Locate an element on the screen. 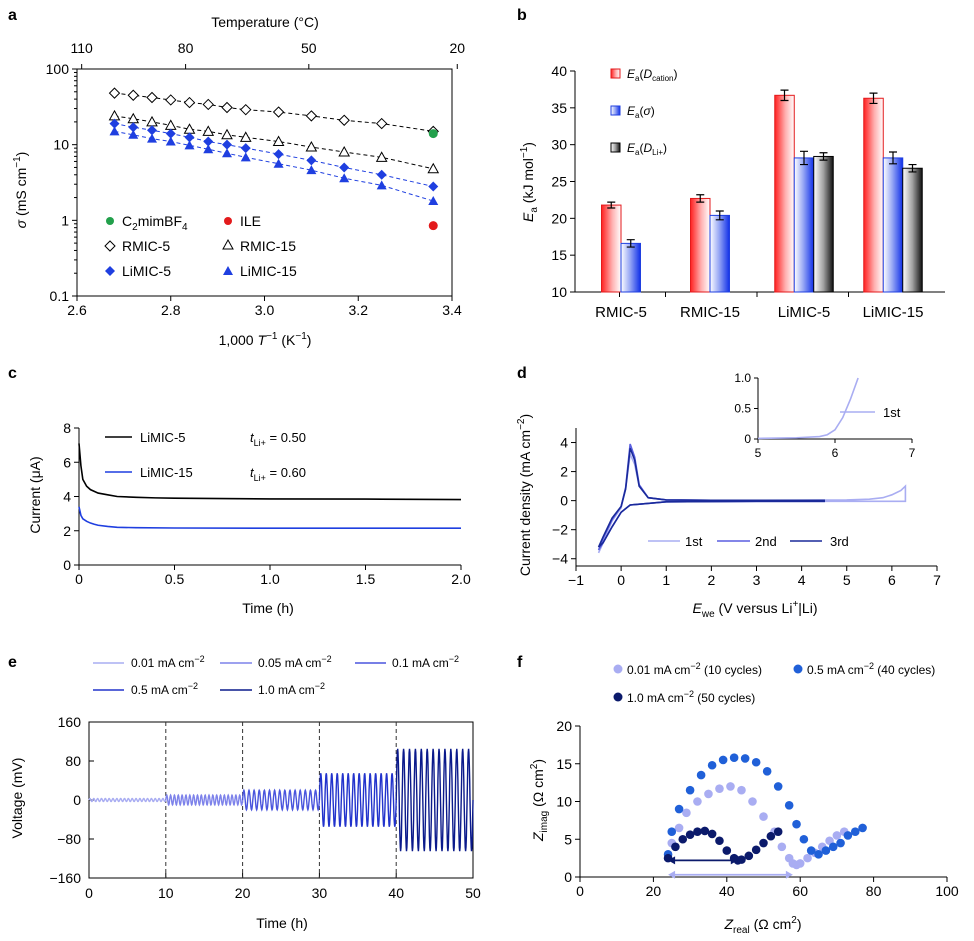  legend-c2mimbf4-marker is located at coordinates (110, 221).